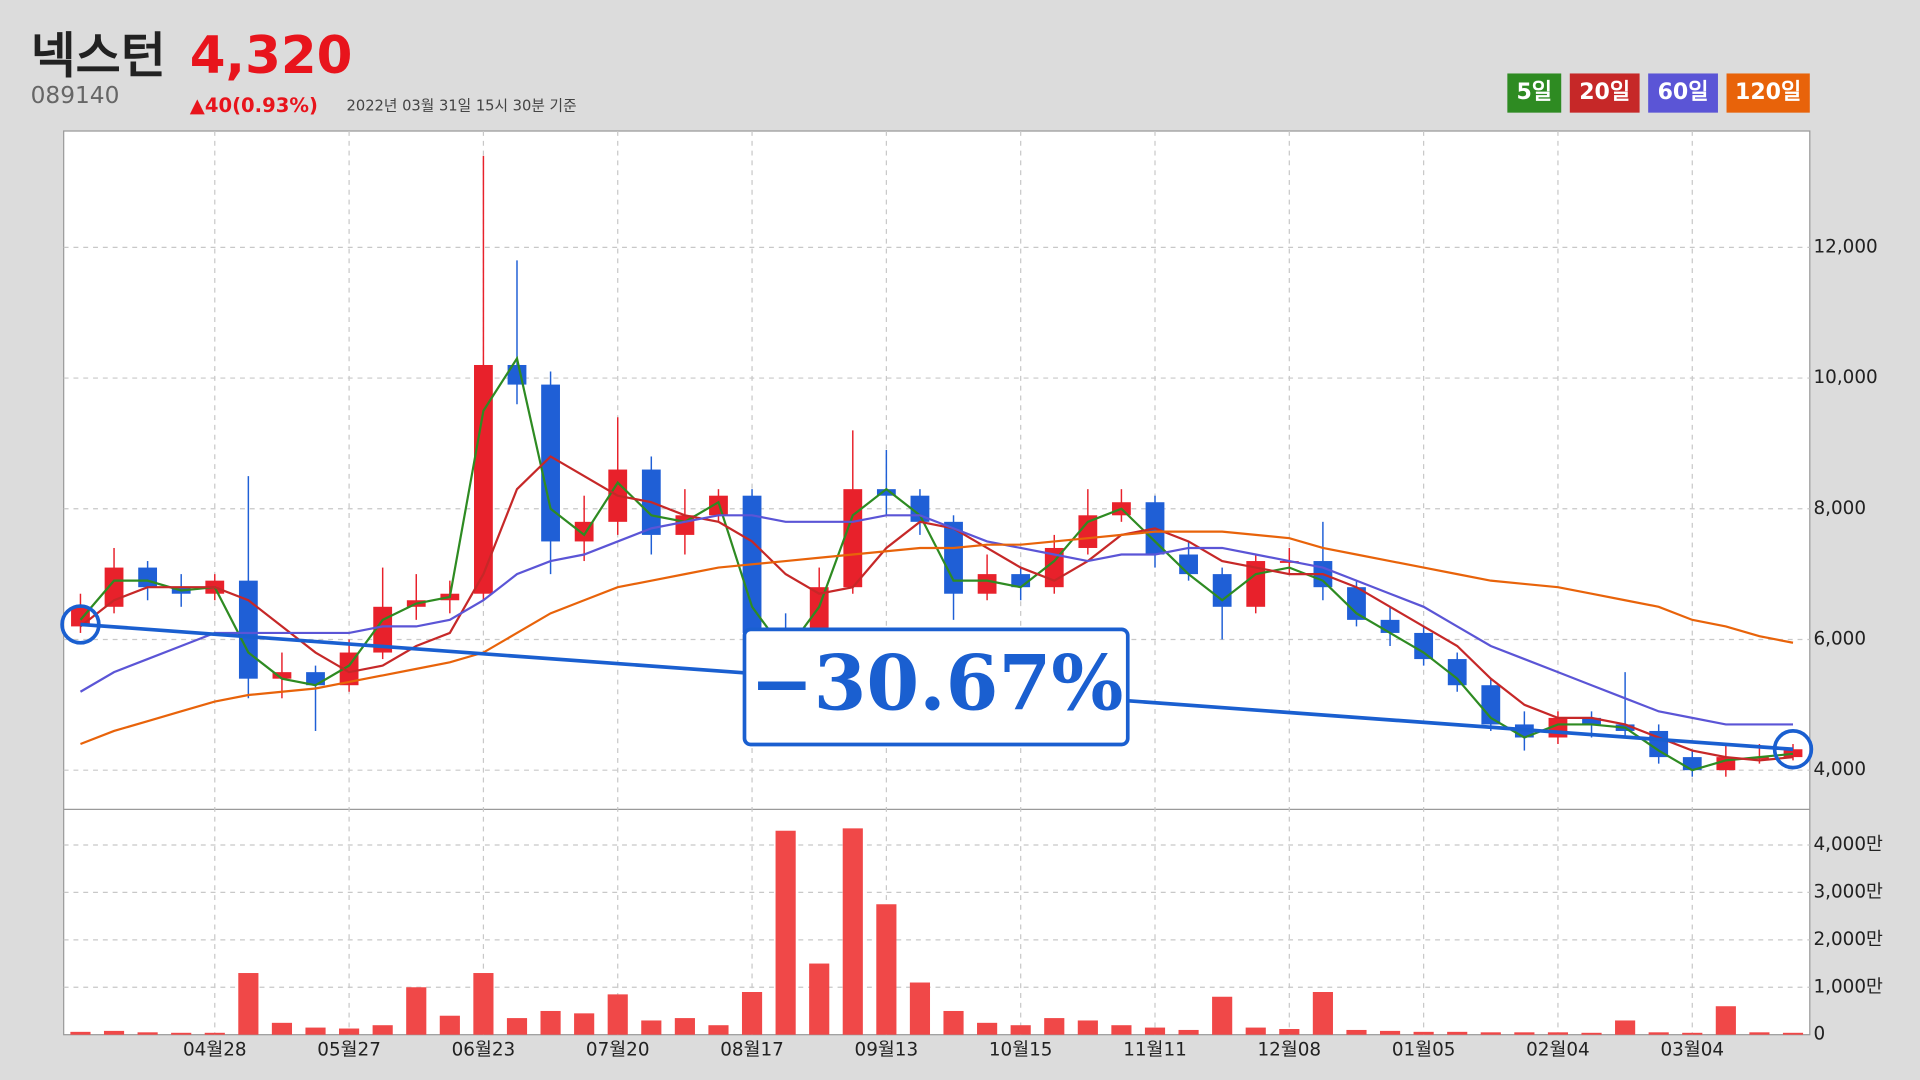 The image size is (1920, 1080). Describe the element at coordinates (1155, 1050) in the screenshot. I see `x-tick-label: 11월11` at that location.